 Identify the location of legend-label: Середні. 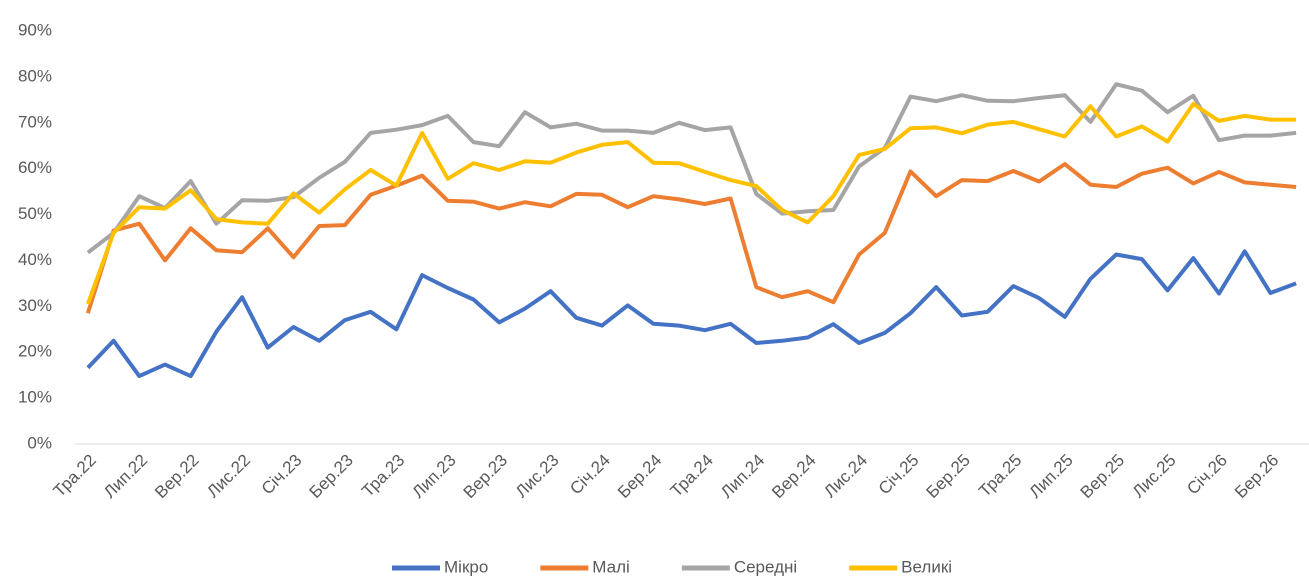
(765, 566).